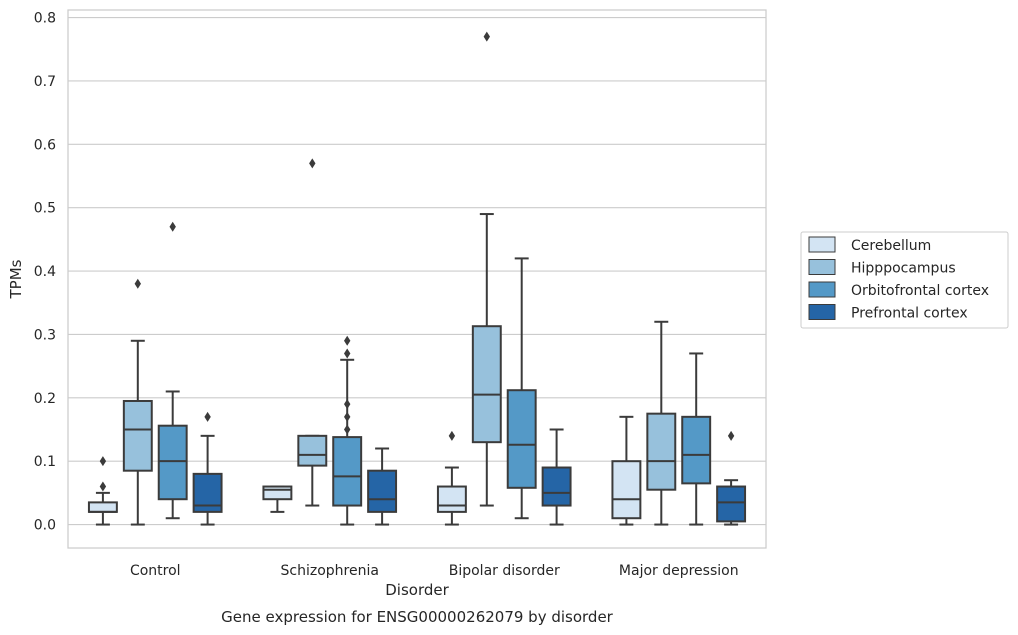 Image resolution: width=1018 pixels, height=635 pixels. I want to click on y-tick-label: 0.0, so click(45, 526).